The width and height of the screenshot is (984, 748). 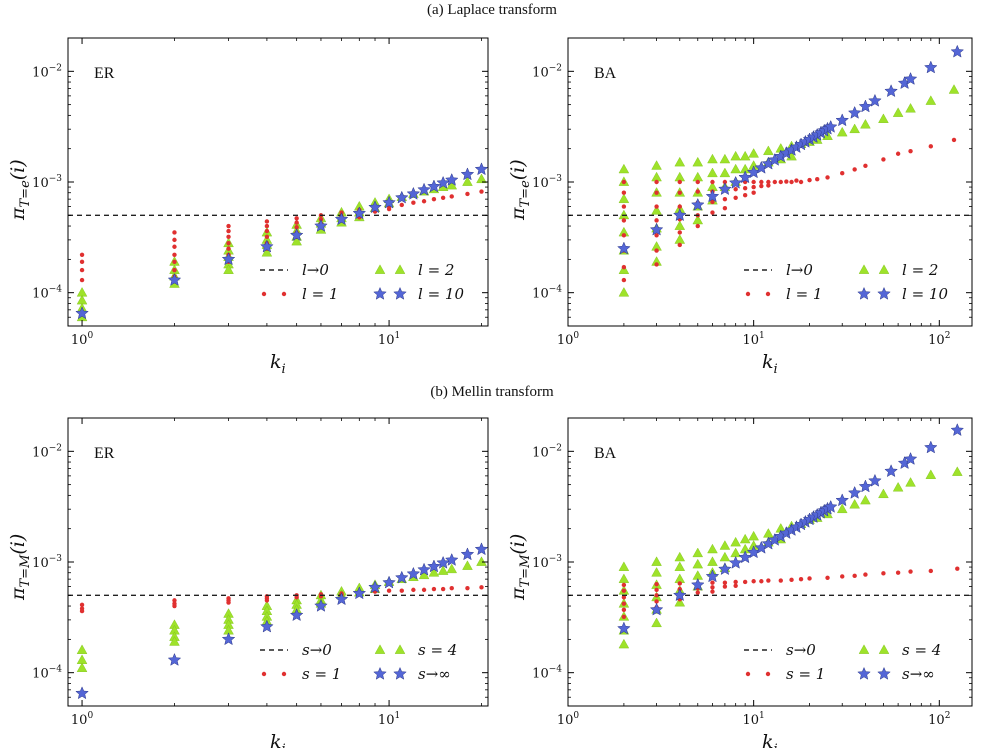 What do you see at coordinates (321, 674) in the screenshot?
I see `legend-label: s = 1` at bounding box center [321, 674].